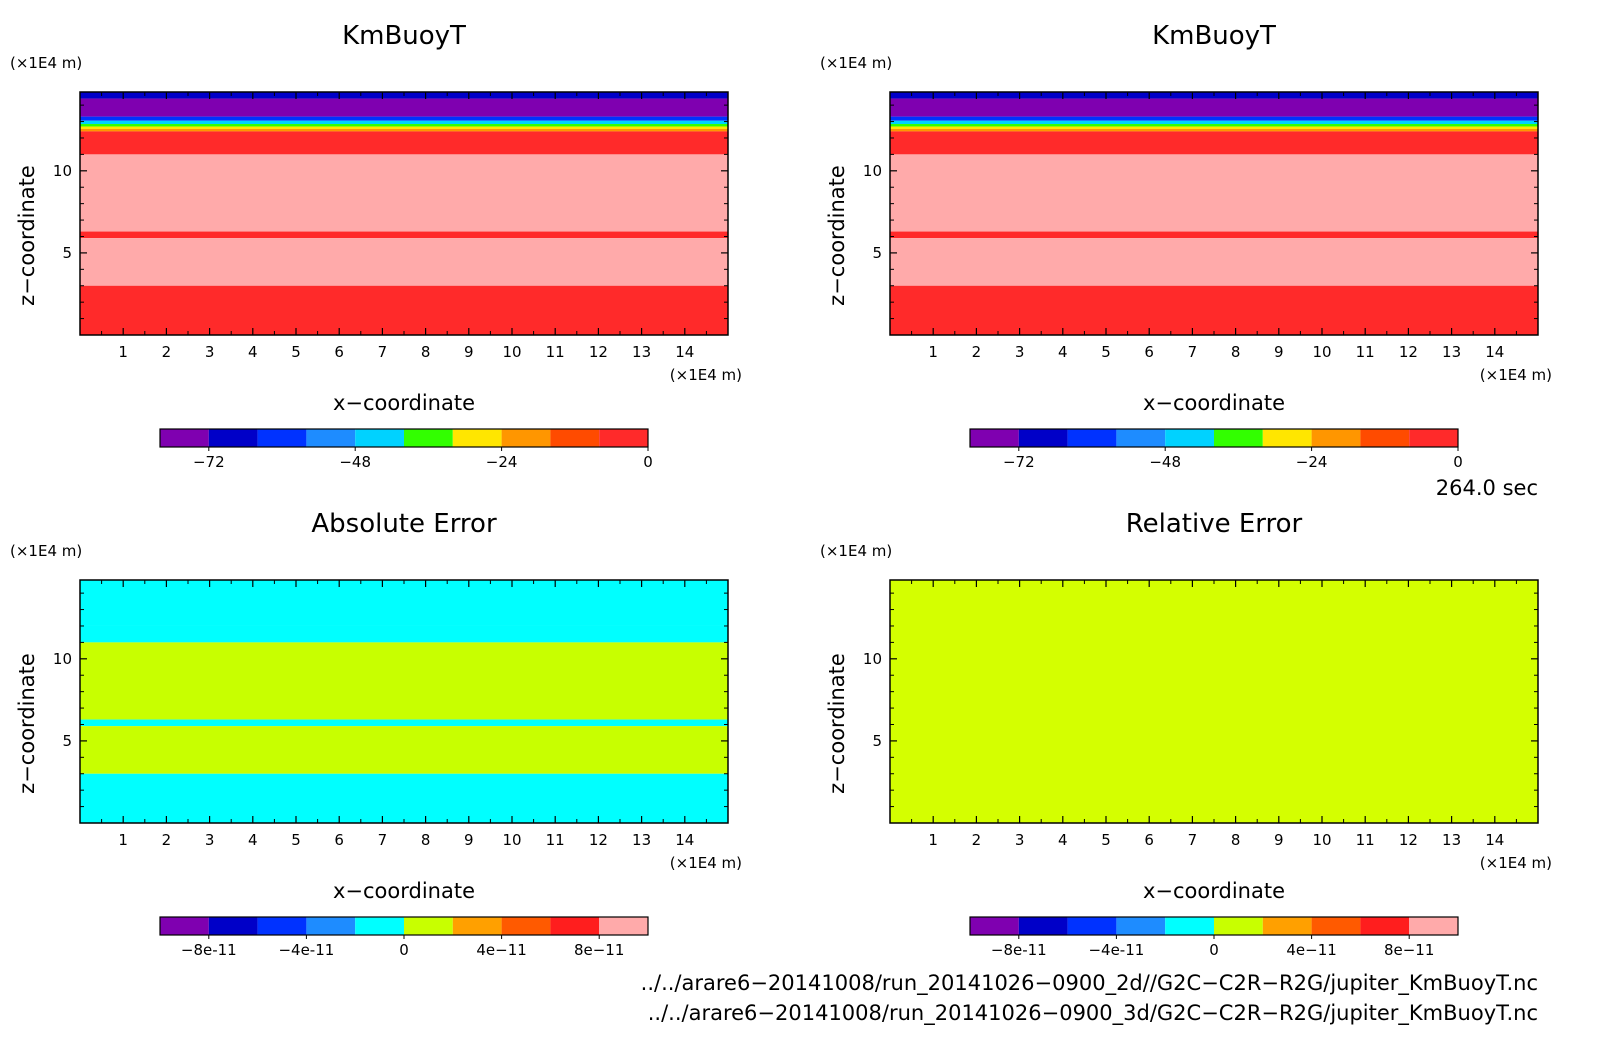  I want to click on colorbar-frame, so click(1214, 438).